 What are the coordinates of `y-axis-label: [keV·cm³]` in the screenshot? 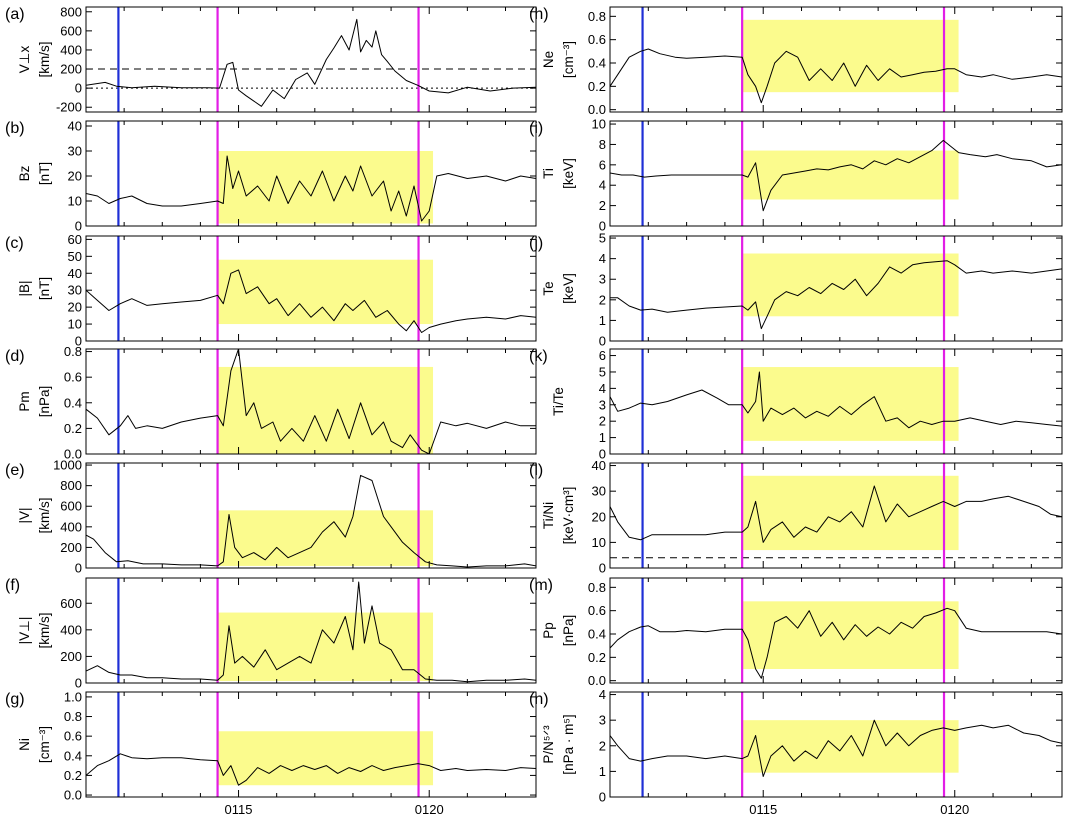 It's located at (568, 516).